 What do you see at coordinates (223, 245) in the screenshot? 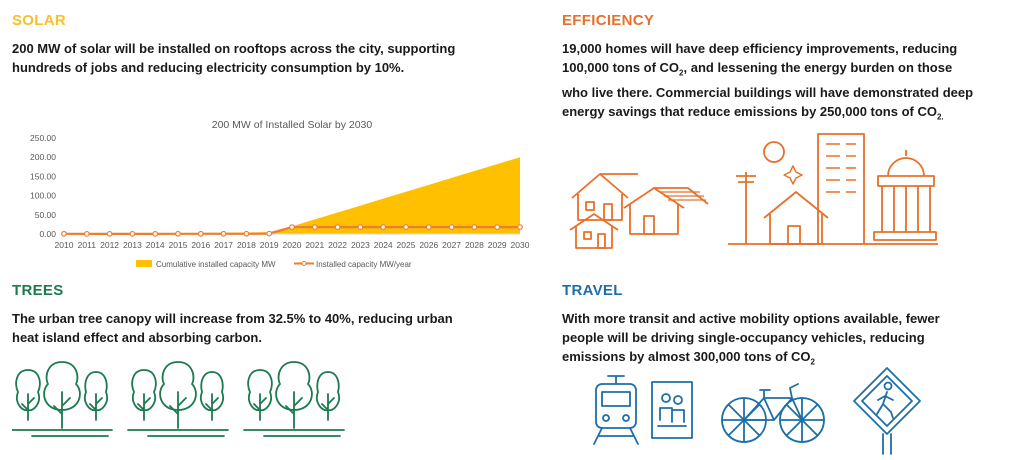
I see `x-tick-label: 2017` at bounding box center [223, 245].